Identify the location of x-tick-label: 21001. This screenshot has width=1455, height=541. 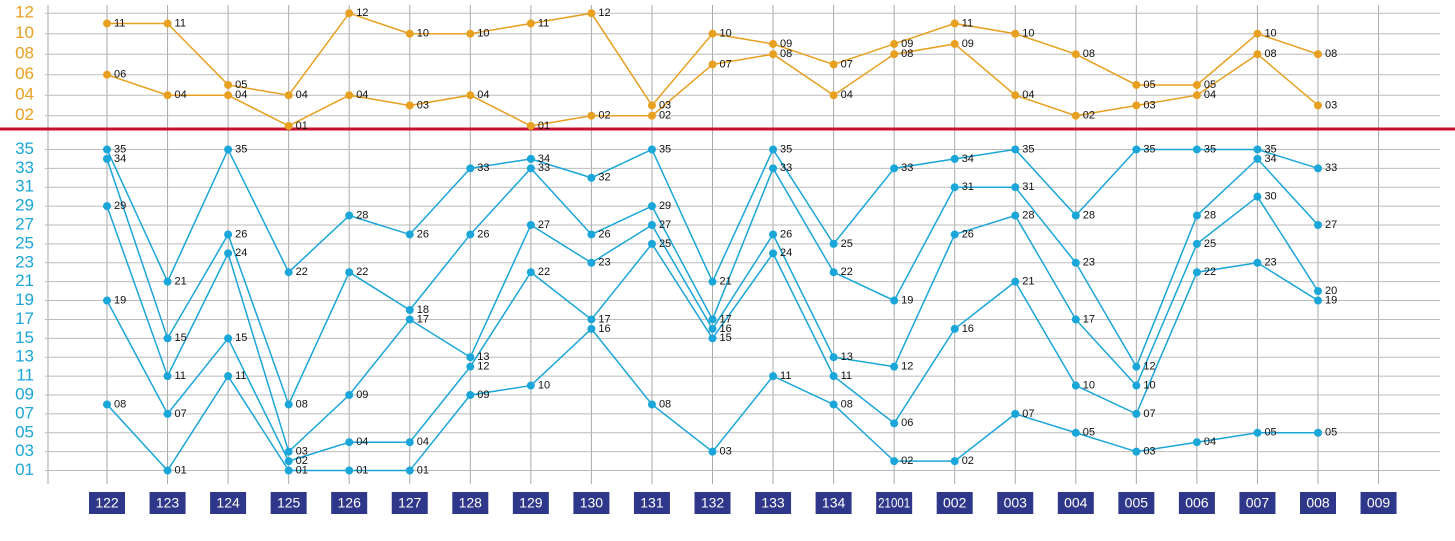
(894, 503).